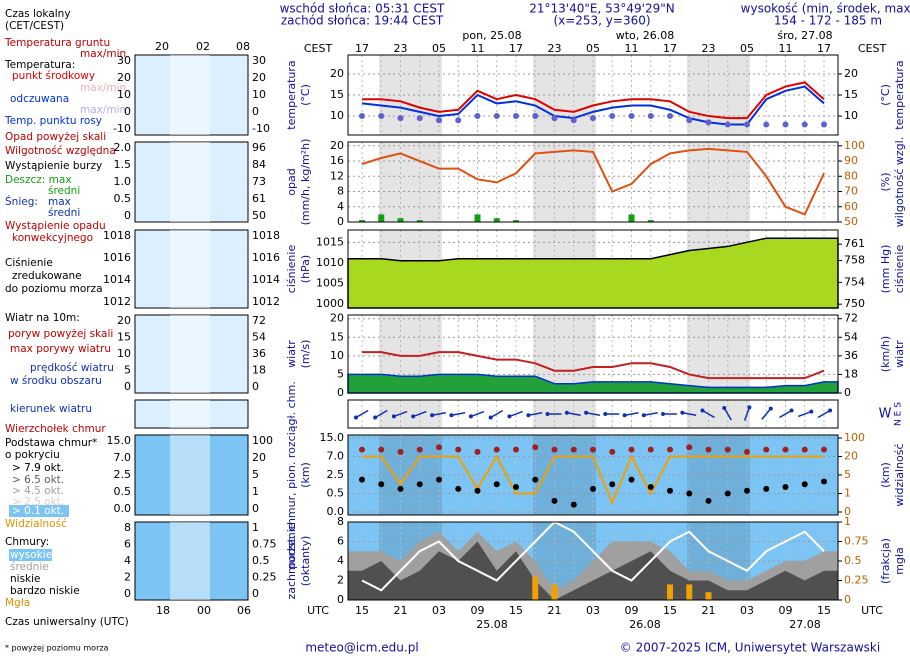 The width and height of the screenshot is (910, 660). Describe the element at coordinates (56, 381) in the screenshot. I see `legend-text: w środku obszaru` at that location.